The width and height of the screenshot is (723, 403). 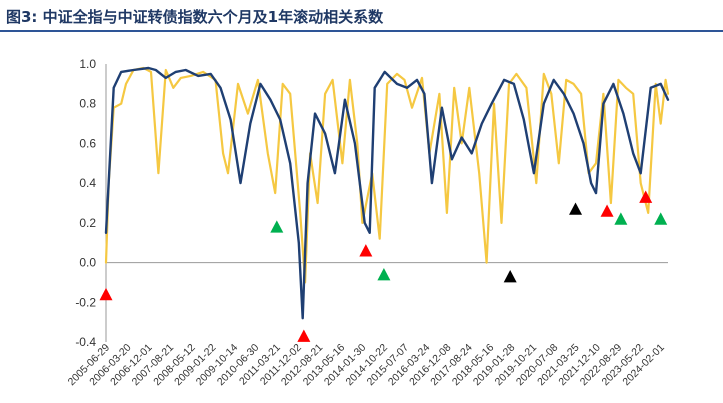 I want to click on y-tick-label: 0.2, so click(x=87, y=223).